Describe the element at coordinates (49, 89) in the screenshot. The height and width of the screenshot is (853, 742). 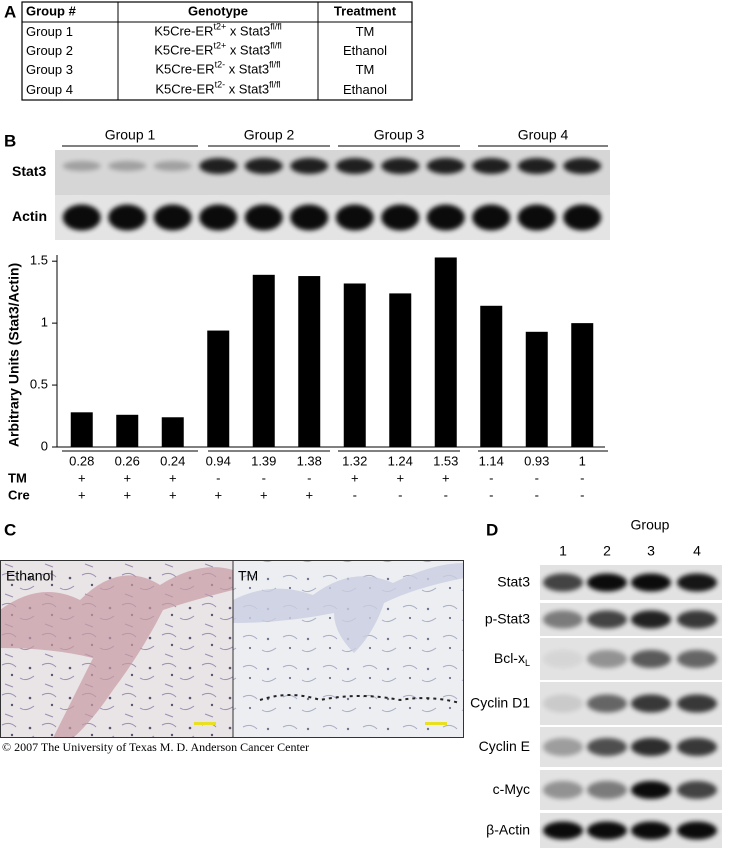
I see `table-cell: Group 4` at that location.